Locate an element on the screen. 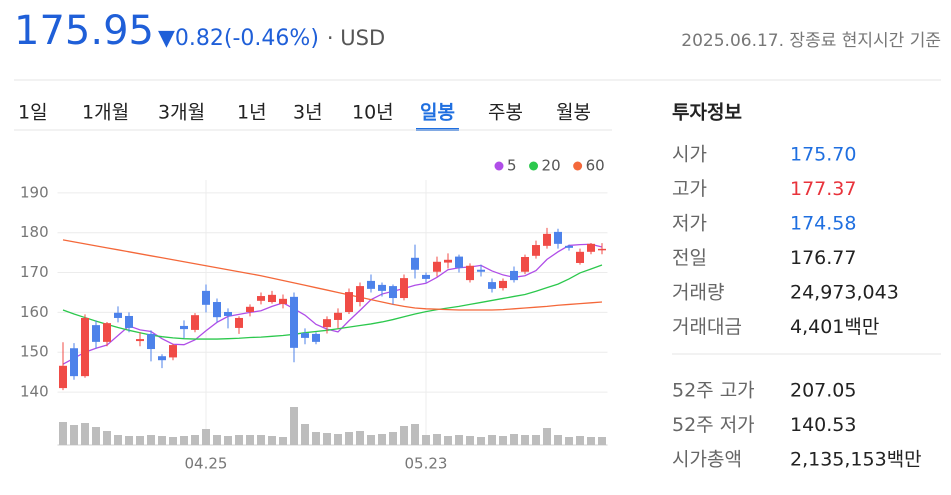  legend-label: 60 is located at coordinates (595, 166).